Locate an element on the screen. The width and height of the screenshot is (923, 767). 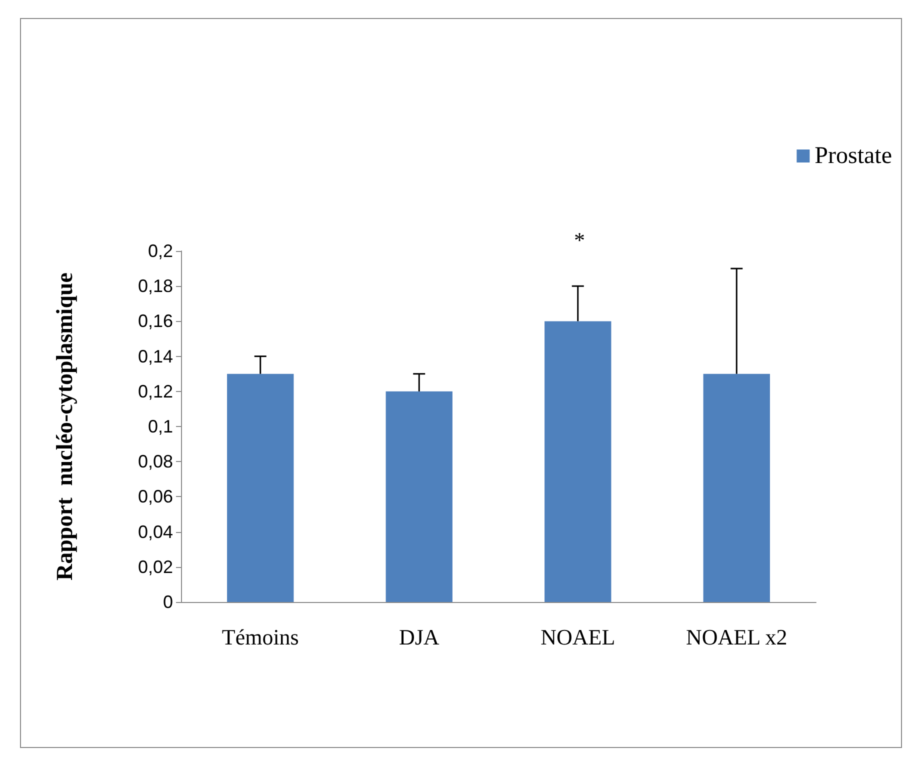
x-tick-label: NOAEL is located at coordinates (578, 637).